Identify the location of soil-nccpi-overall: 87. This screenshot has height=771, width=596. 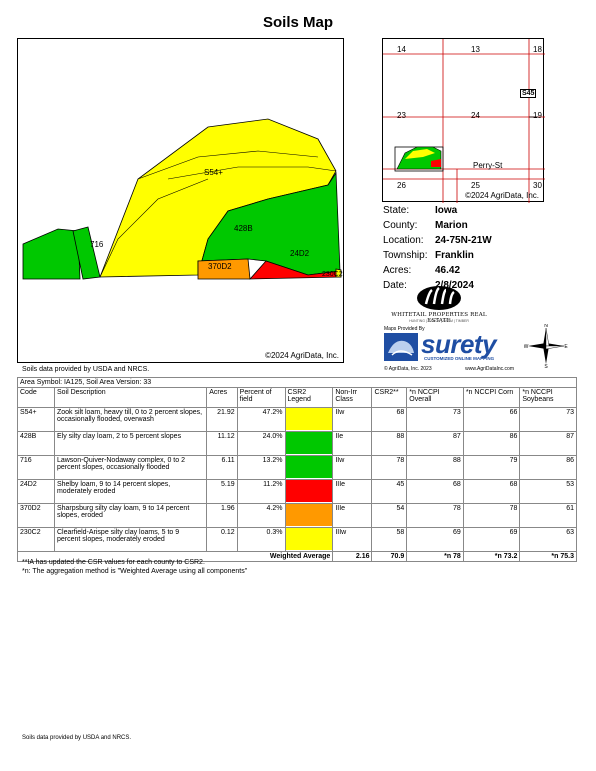
(435, 443).